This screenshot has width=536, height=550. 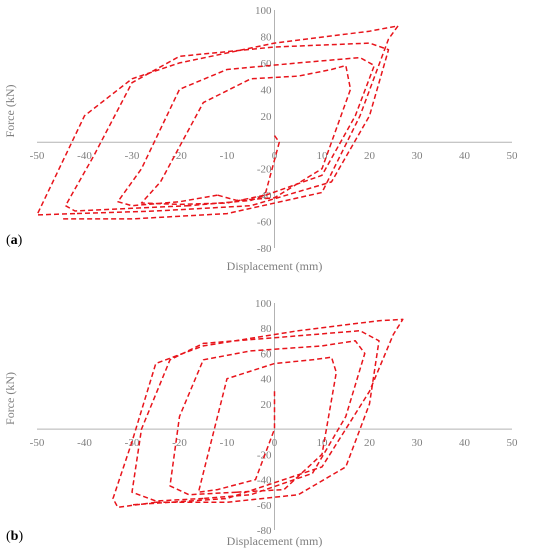 I want to click on y-tick-label: -40, so click(x=264, y=481).